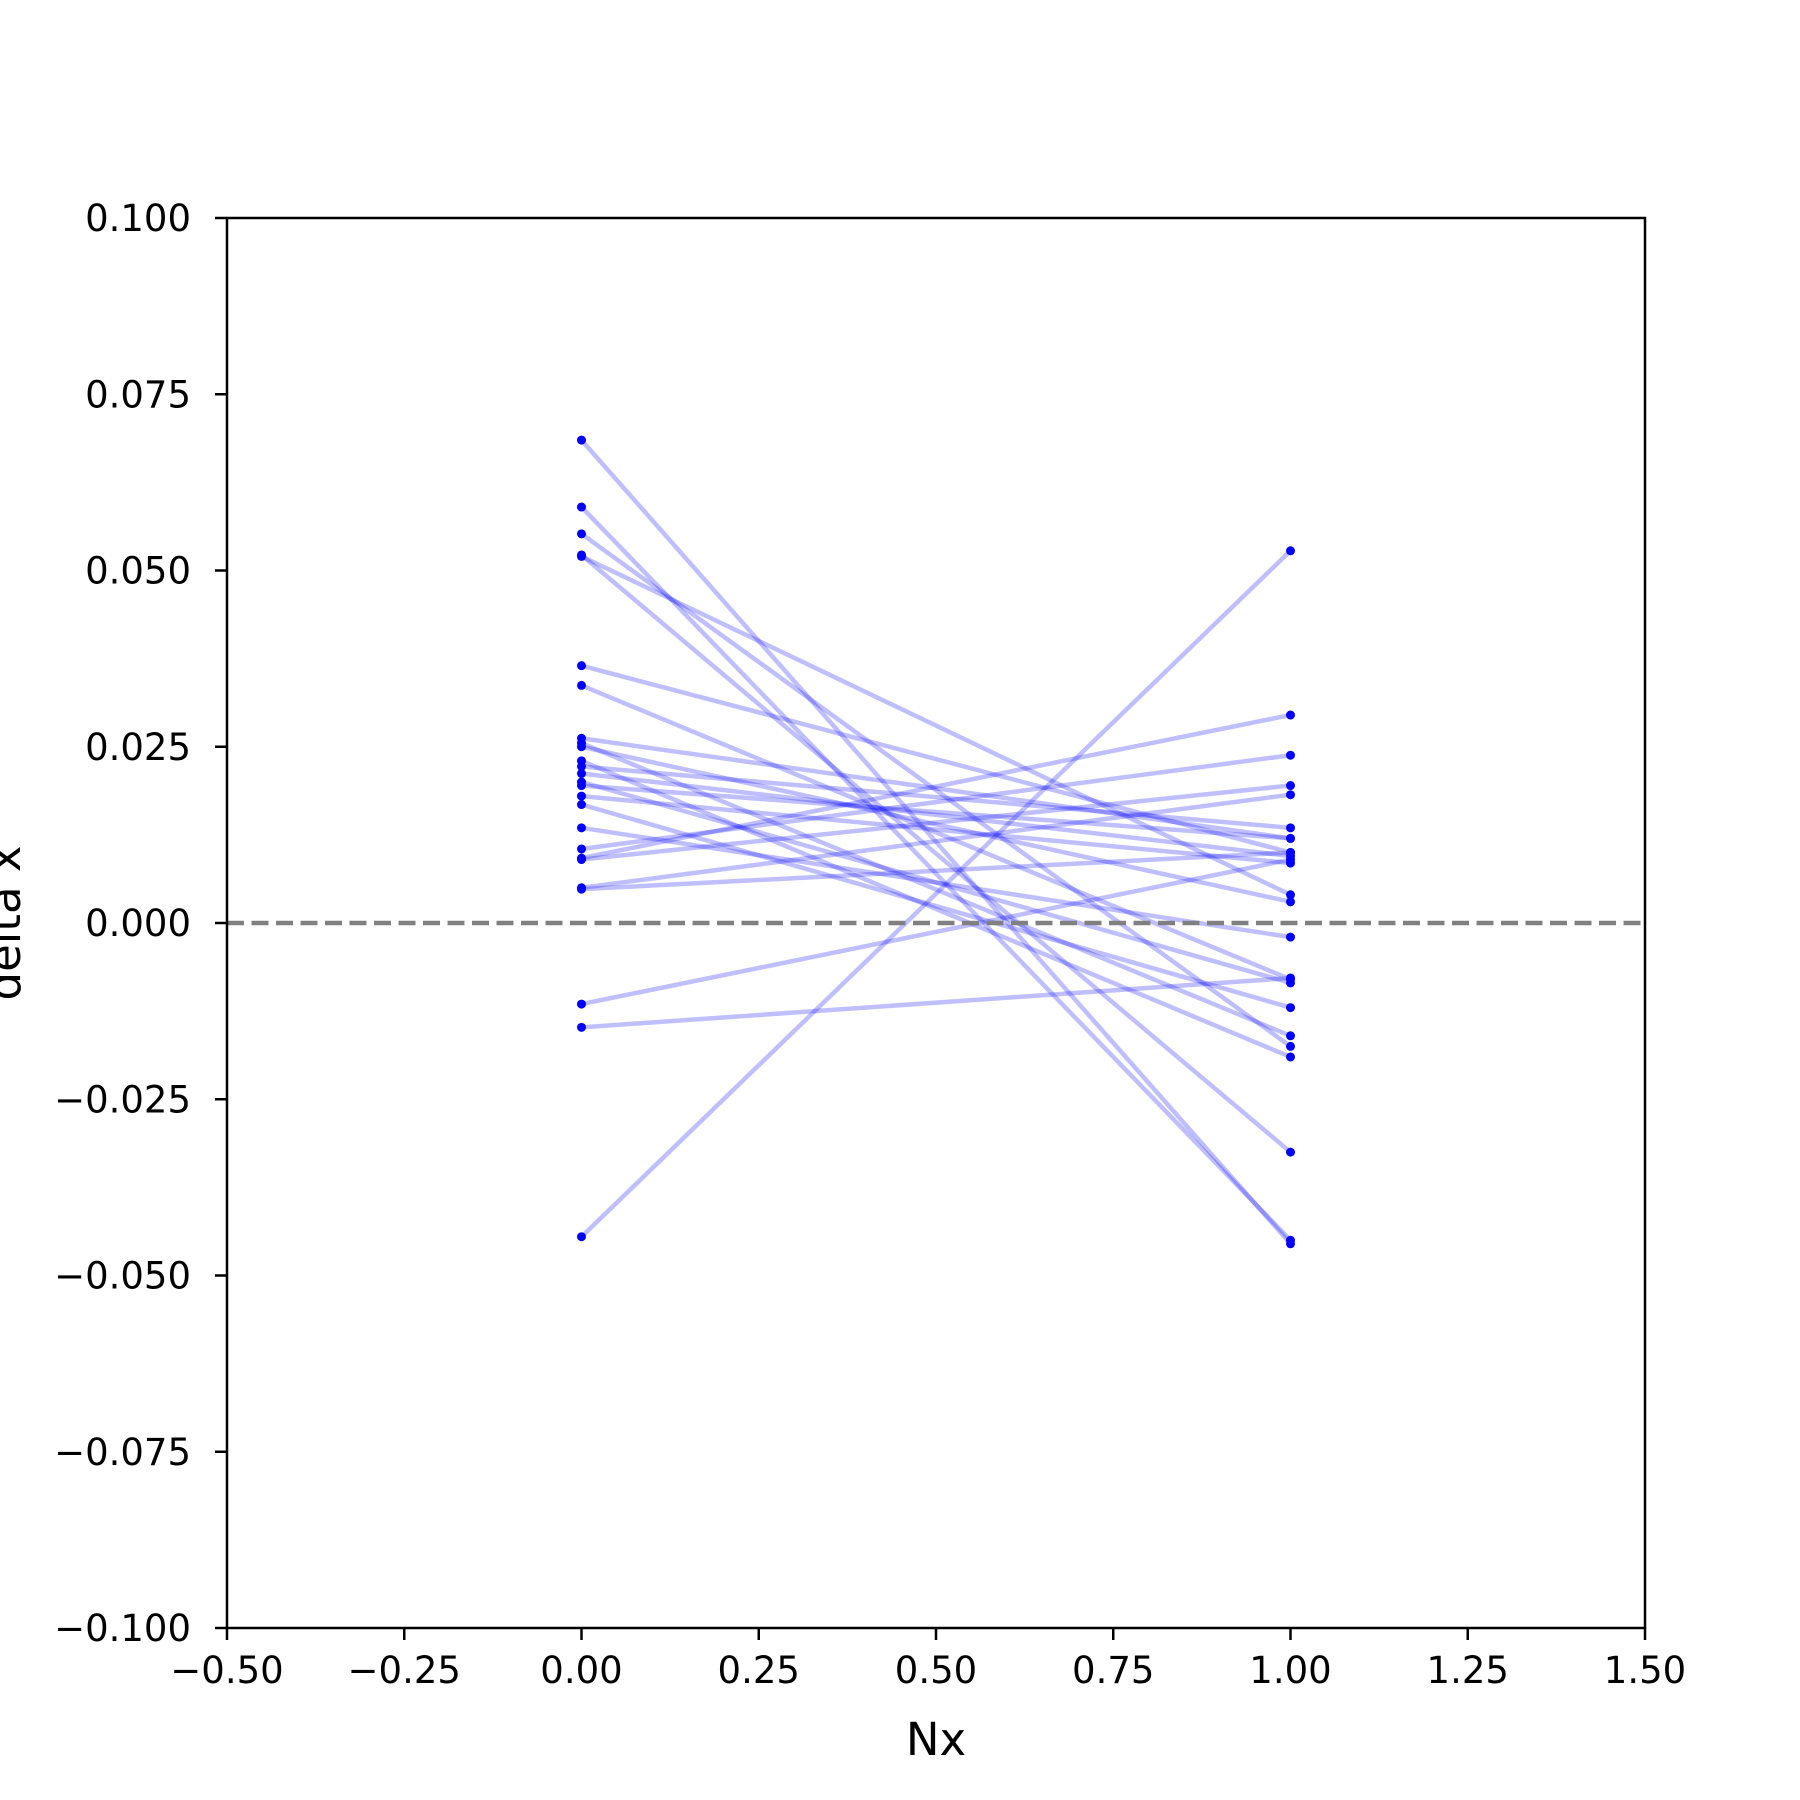  I want to click on x-tick-label: 1.25, so click(1468, 1670).